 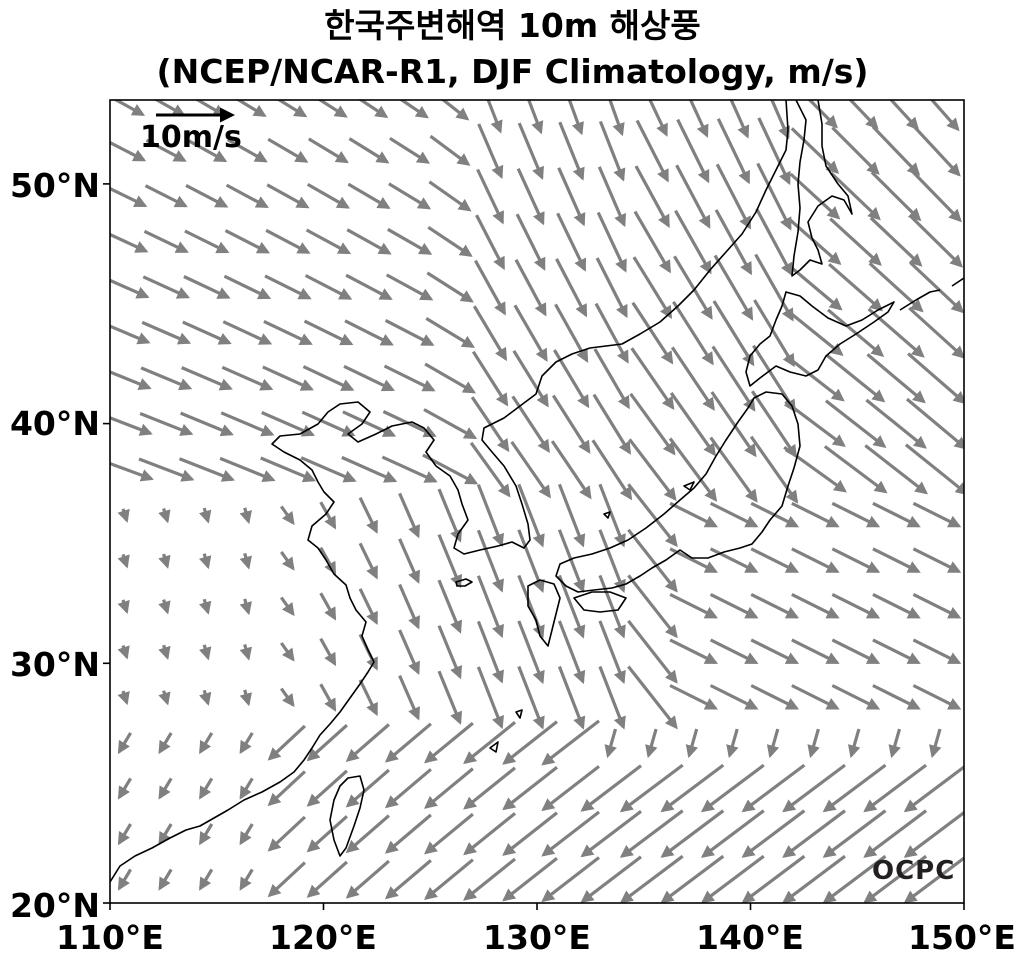 What do you see at coordinates (822, 188) in the screenshot?
I see `sakhalin-coast` at bounding box center [822, 188].